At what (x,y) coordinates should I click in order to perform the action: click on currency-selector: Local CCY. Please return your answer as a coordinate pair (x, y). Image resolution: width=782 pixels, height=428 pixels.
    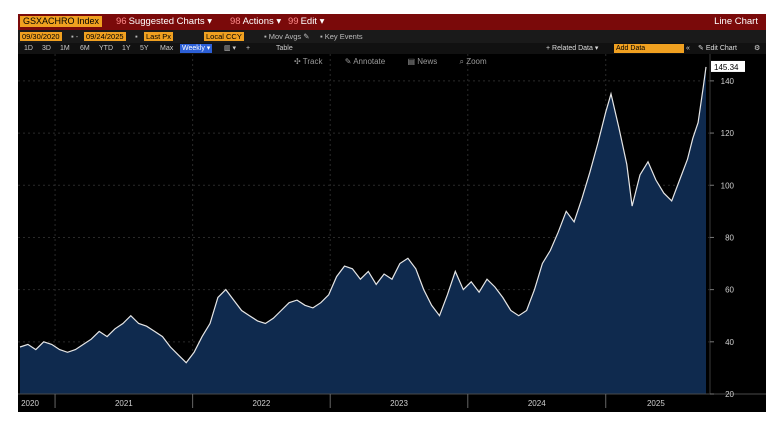
    Looking at the image, I should click on (224, 36).